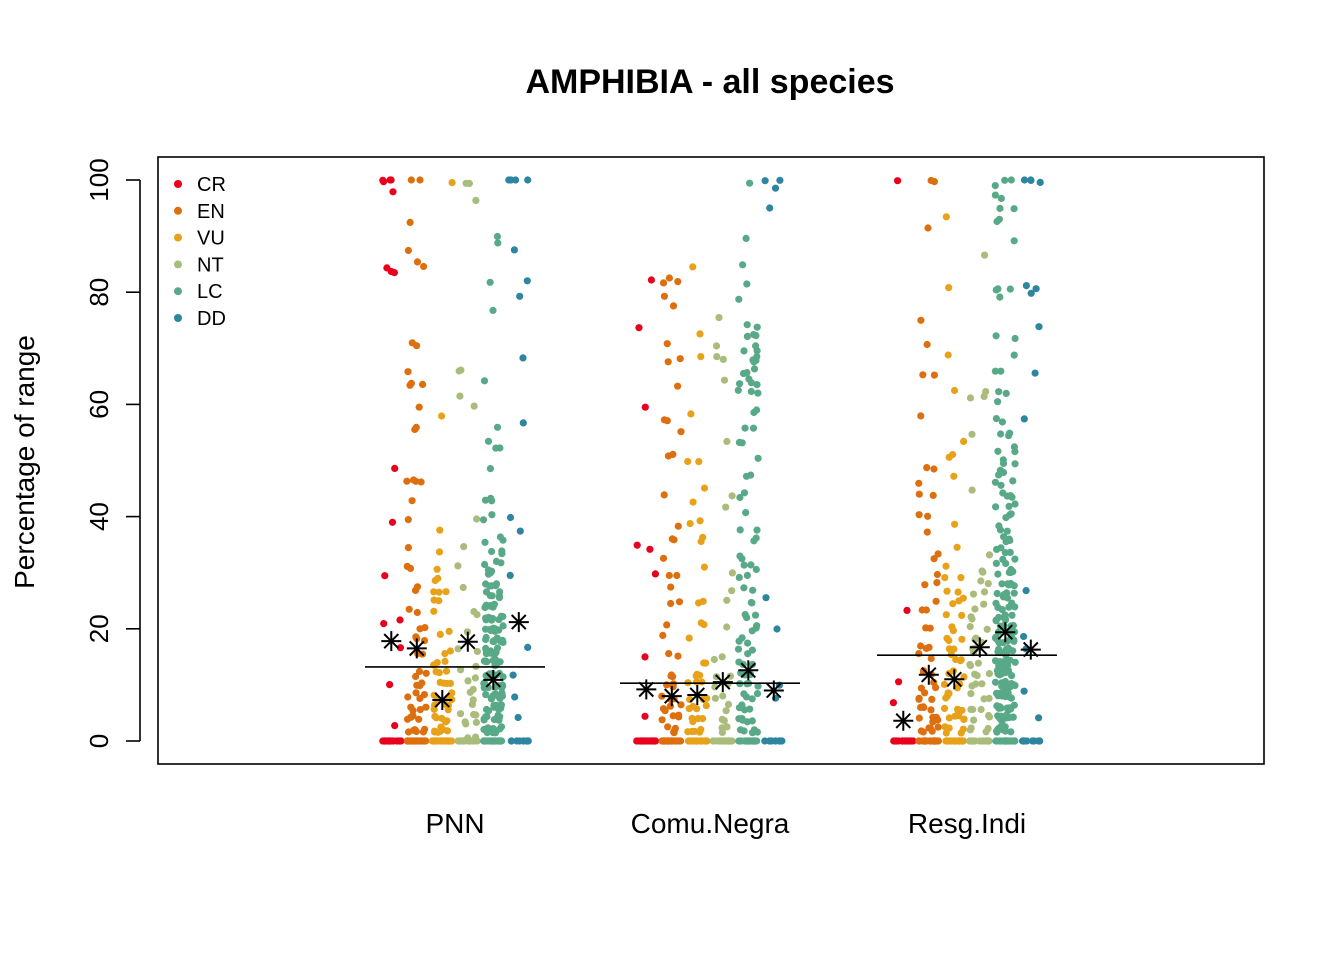  I want to click on legend-label-lc: LC, so click(210, 292).